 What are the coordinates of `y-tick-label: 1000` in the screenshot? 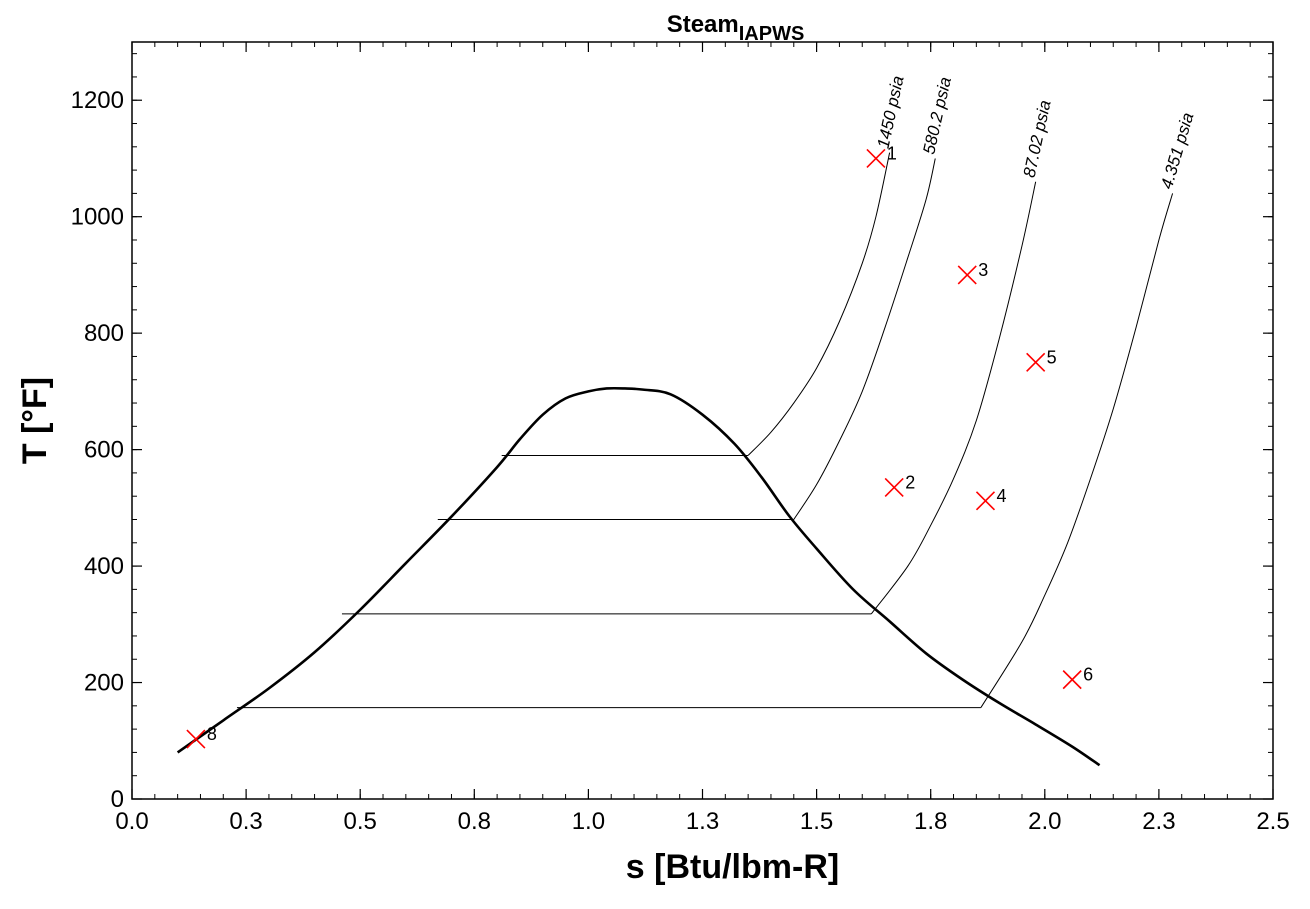 It's located at (97, 217).